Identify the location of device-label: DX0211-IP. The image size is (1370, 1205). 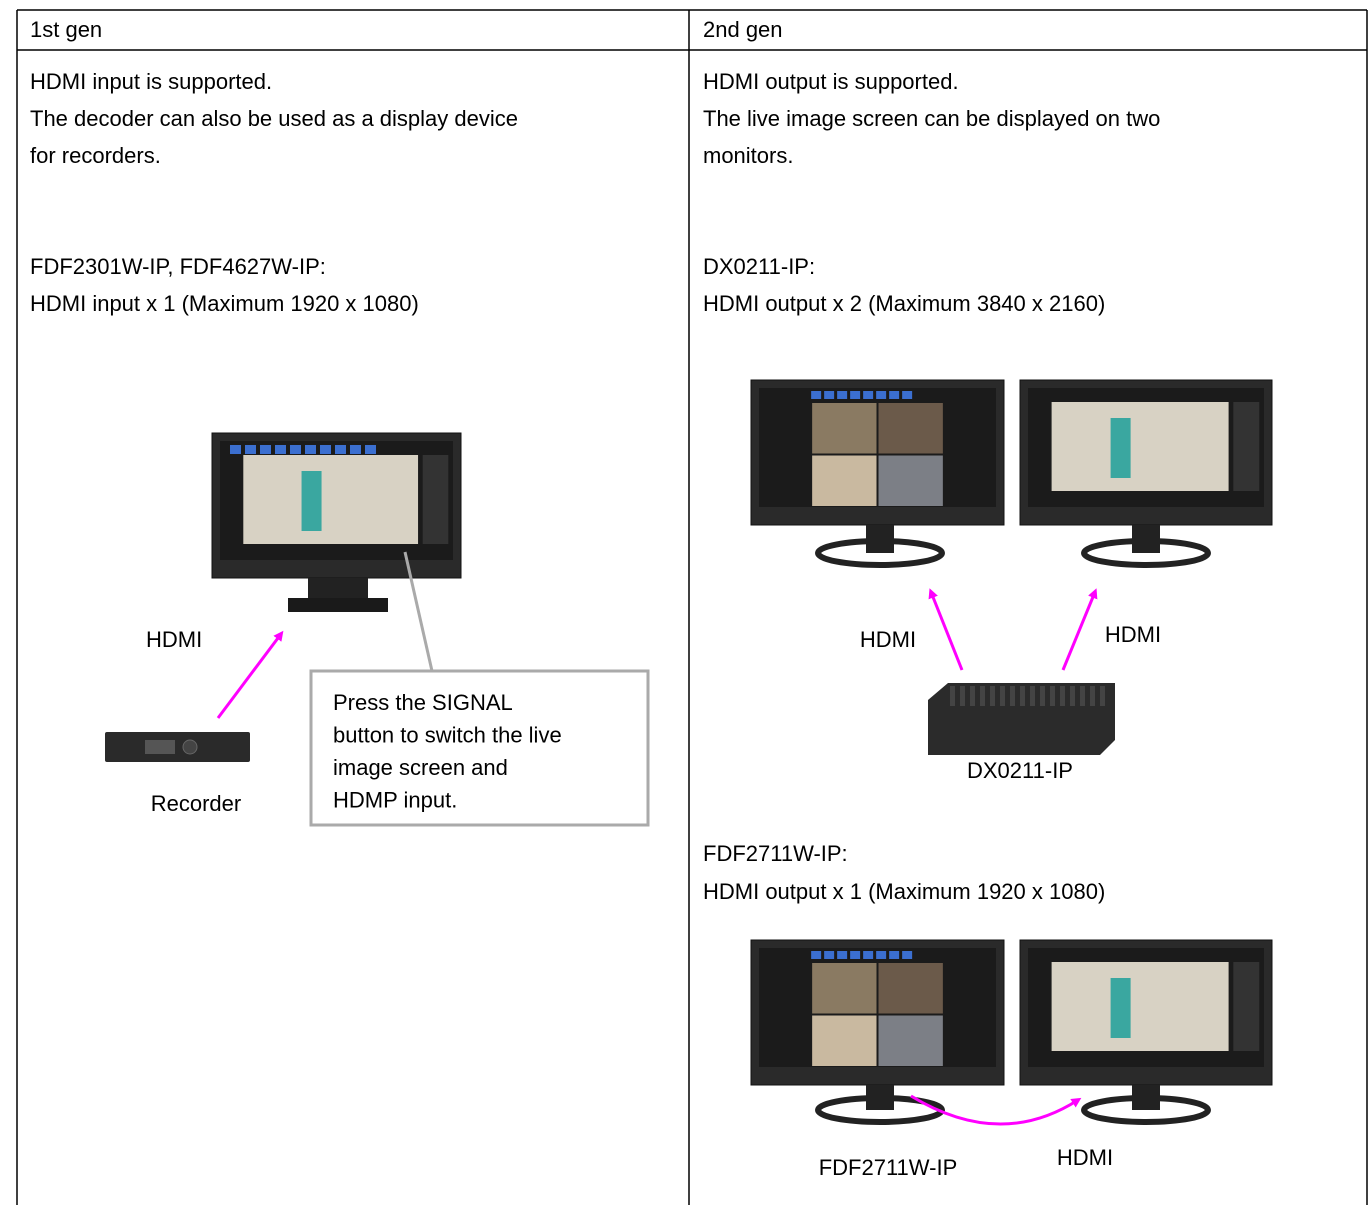
(1020, 770).